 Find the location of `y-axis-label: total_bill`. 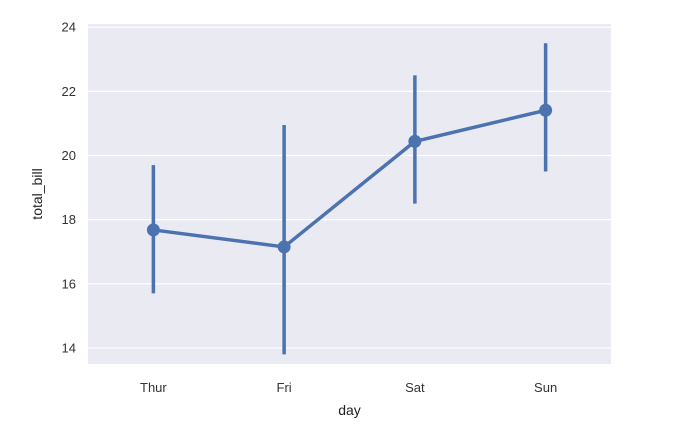

y-axis-label: total_bill is located at coordinates (37, 193).